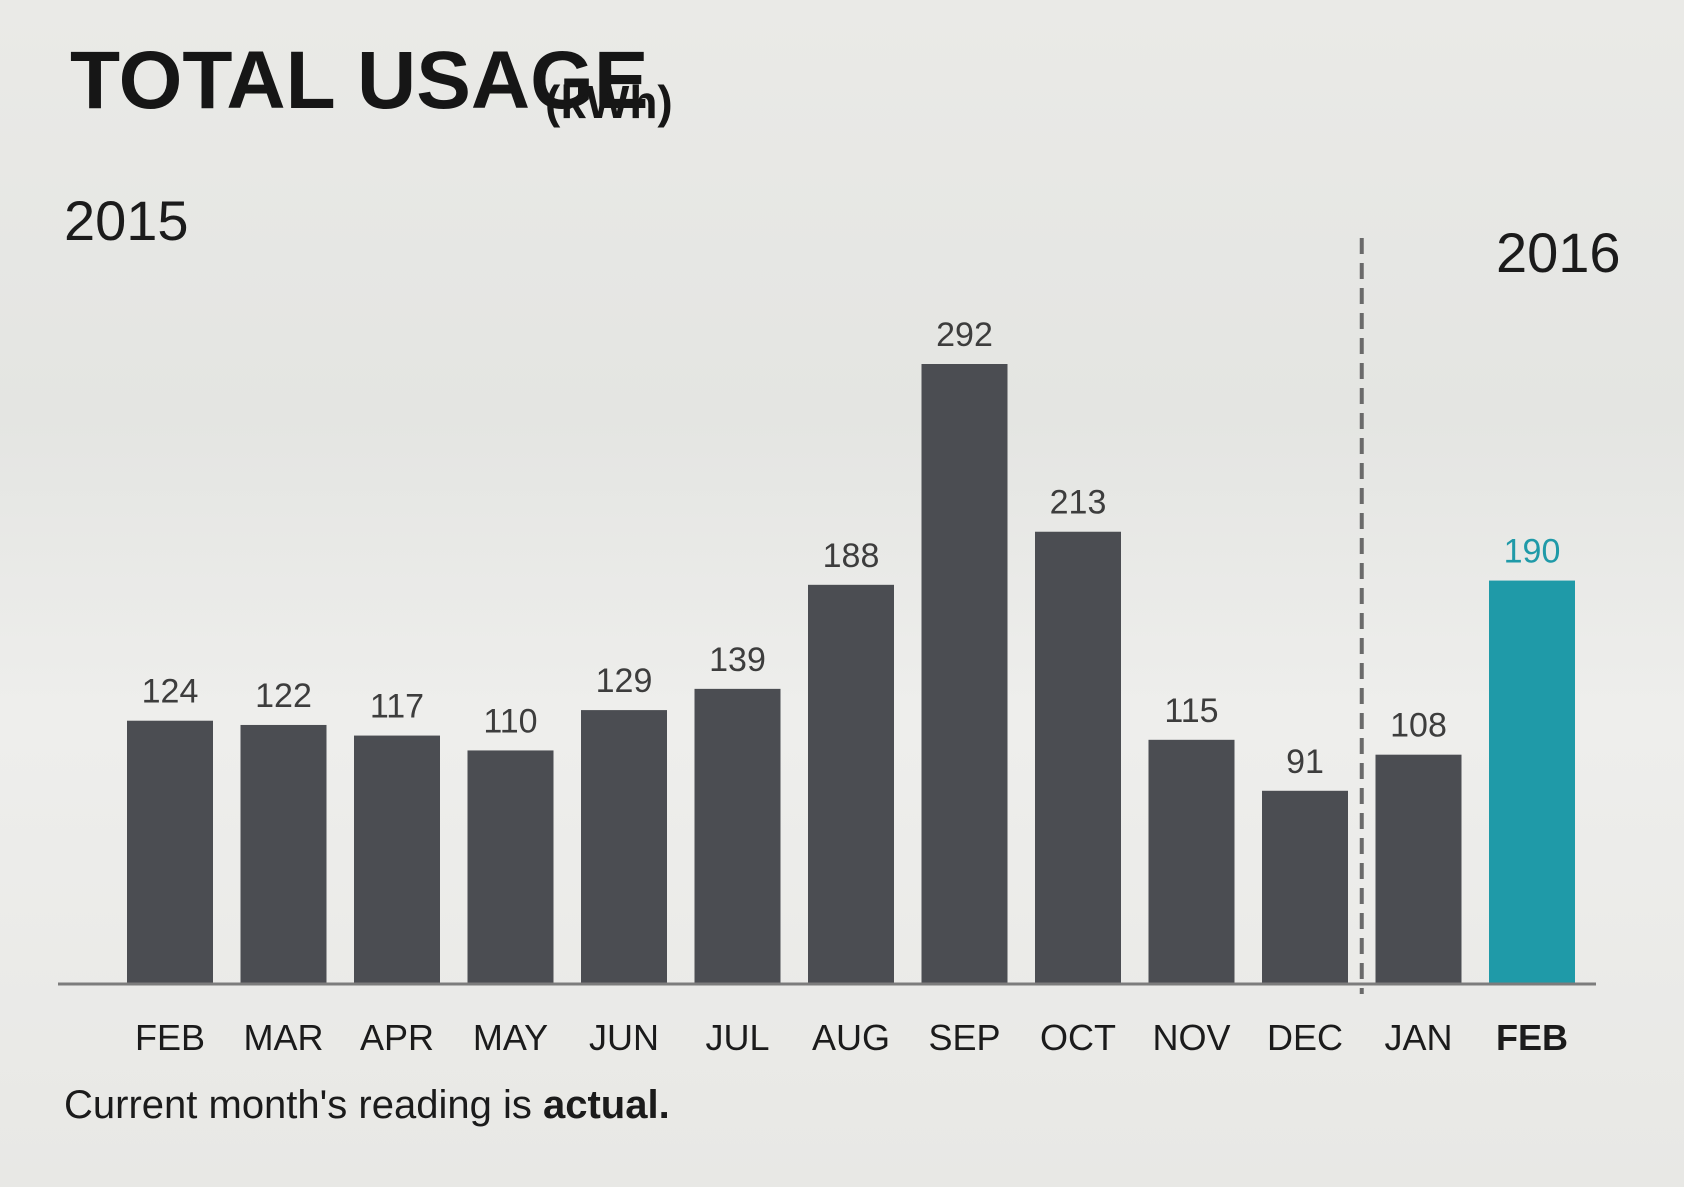  Describe the element at coordinates (1418, 726) in the screenshot. I see `bar-value-label: 108` at that location.